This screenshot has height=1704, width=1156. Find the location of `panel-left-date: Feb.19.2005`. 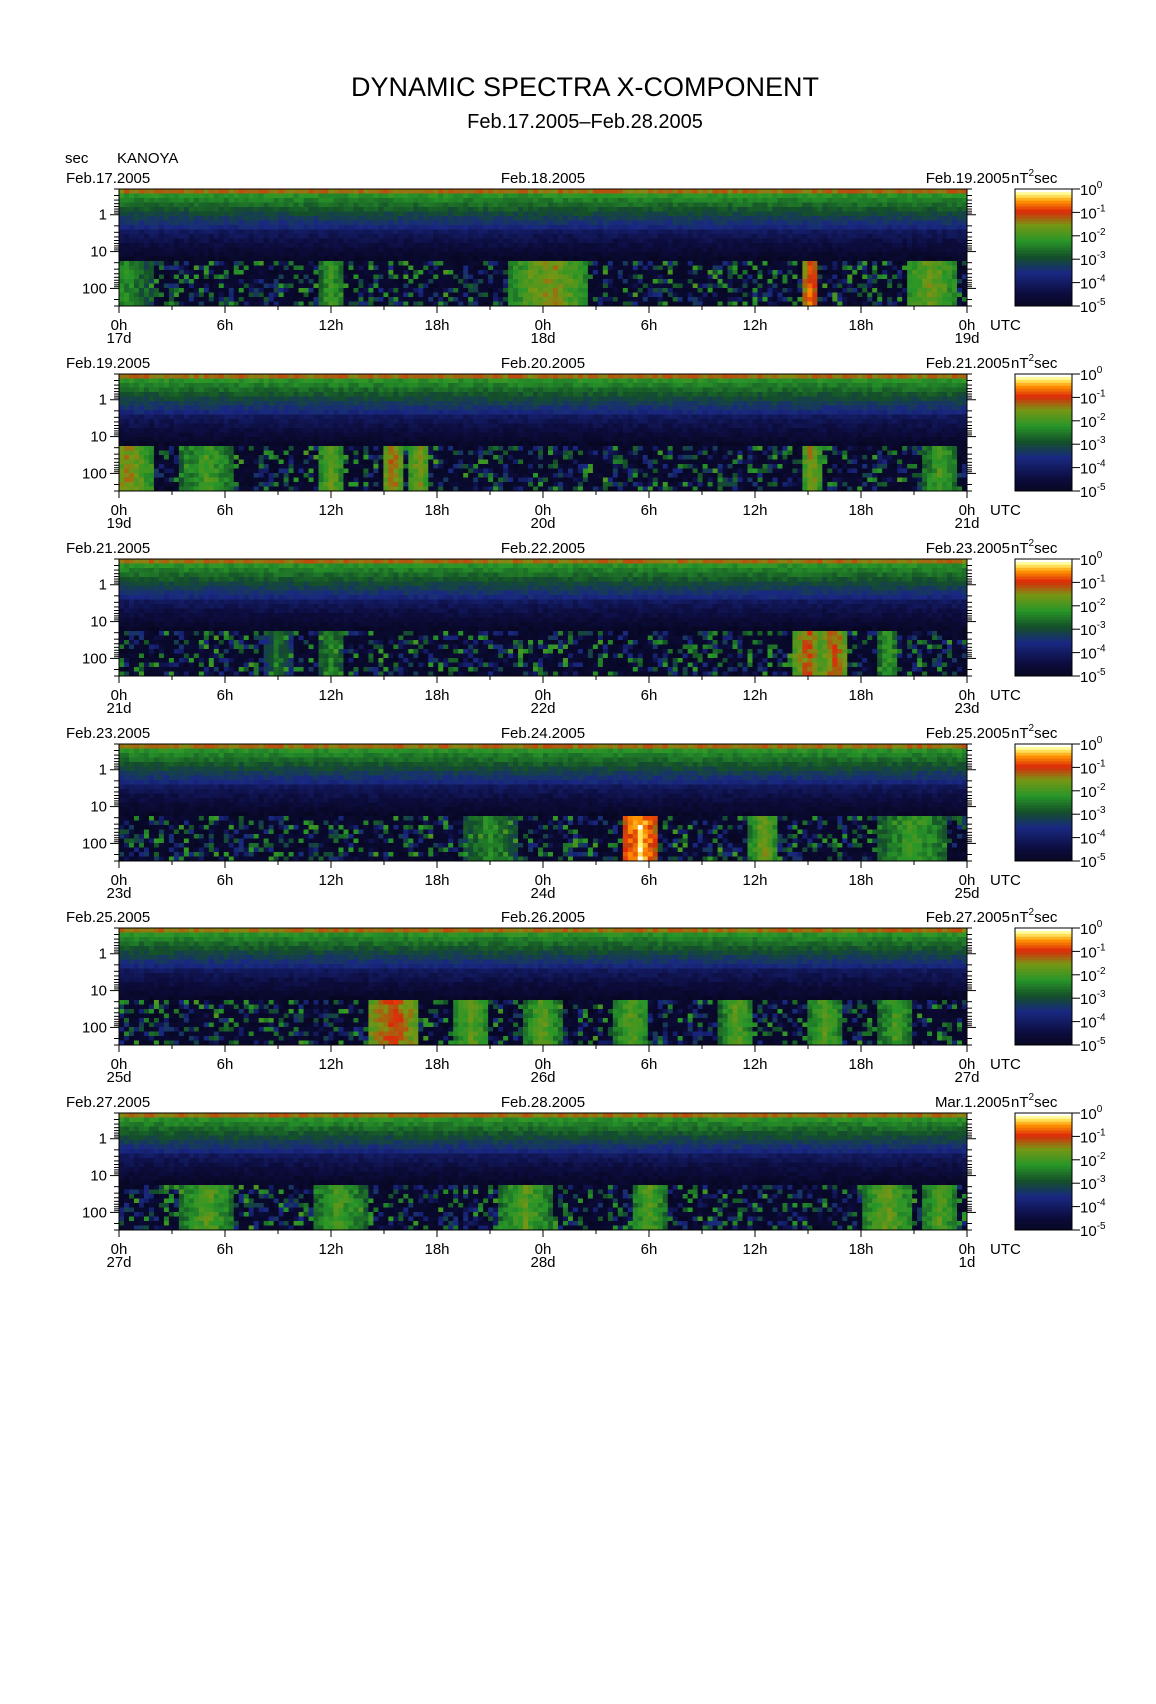

panel-left-date: Feb.19.2005 is located at coordinates (108, 363).